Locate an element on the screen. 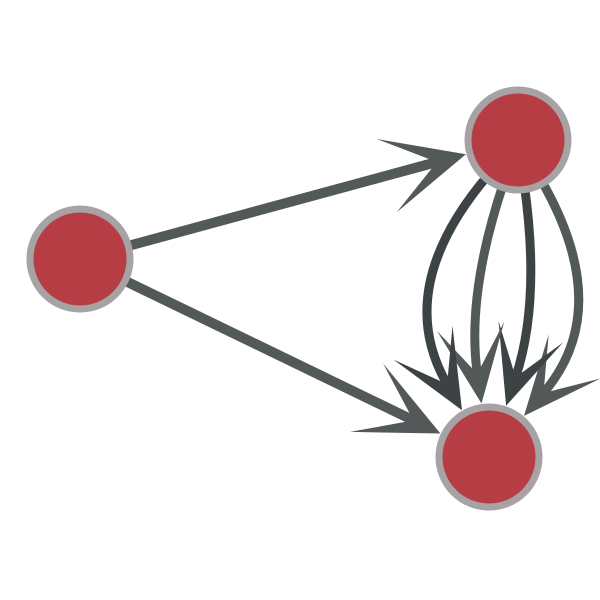 Image resolution: width=600 pixels, height=600 pixels. edge-b-c is located at coordinates (496, 294).